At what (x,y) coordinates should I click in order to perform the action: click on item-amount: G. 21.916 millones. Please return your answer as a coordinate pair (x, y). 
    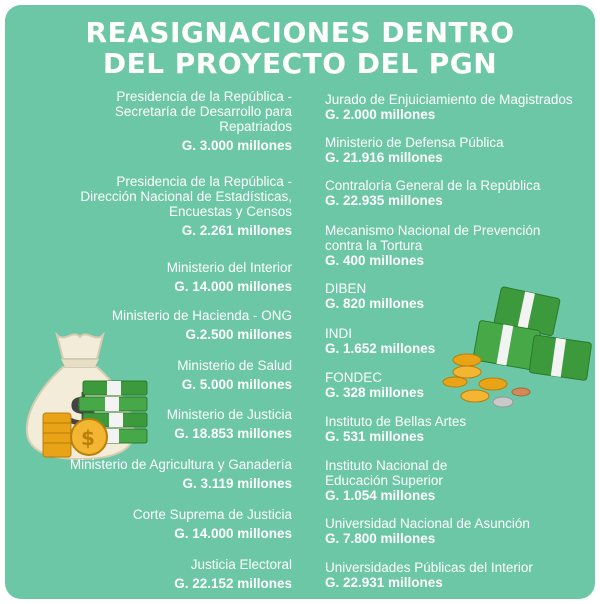
    Looking at the image, I should click on (384, 157).